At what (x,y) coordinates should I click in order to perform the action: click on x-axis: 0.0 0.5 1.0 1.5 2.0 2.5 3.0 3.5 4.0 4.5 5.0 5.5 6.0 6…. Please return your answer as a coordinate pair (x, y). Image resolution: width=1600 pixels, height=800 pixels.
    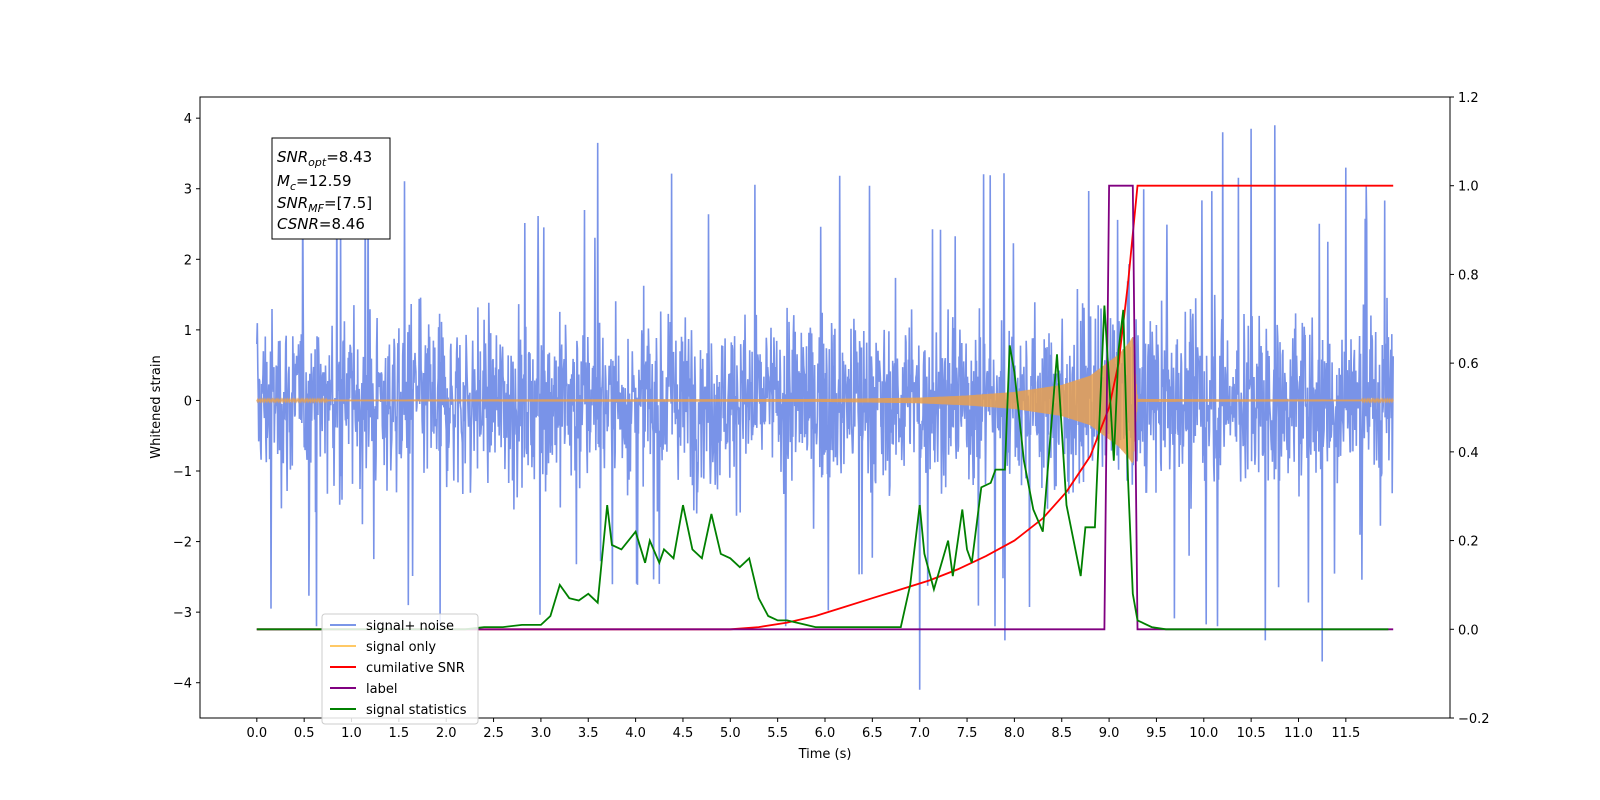
    Looking at the image, I should click on (803, 729).